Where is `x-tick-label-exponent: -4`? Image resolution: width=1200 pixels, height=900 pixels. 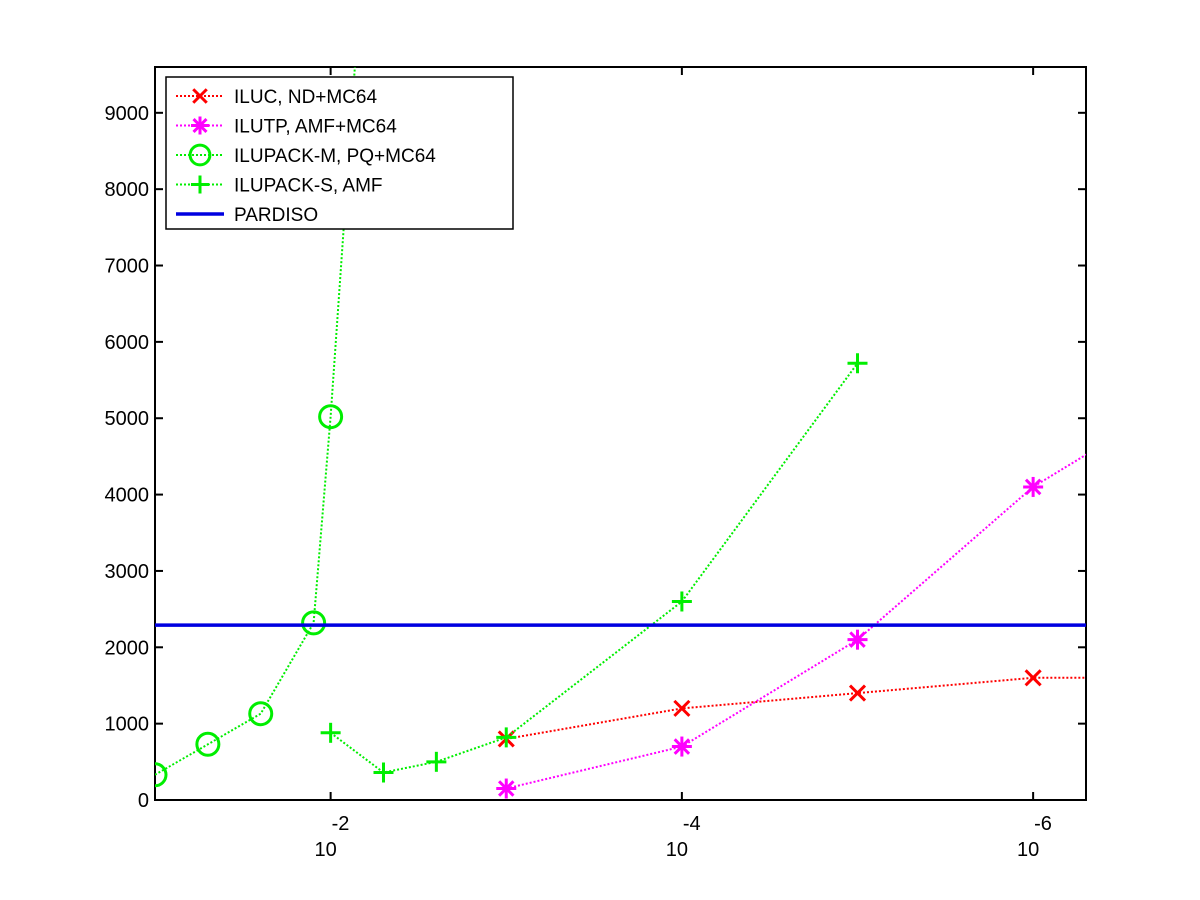 x-tick-label-exponent: -4 is located at coordinates (692, 824).